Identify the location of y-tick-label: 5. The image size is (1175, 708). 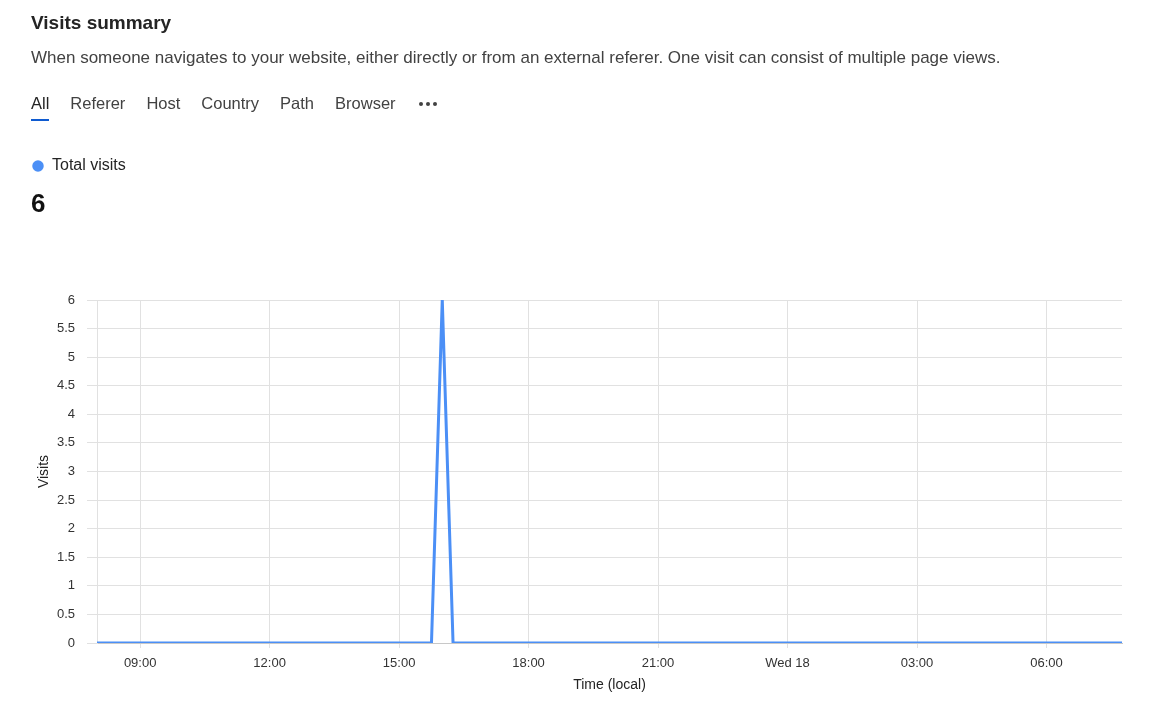
(71, 356).